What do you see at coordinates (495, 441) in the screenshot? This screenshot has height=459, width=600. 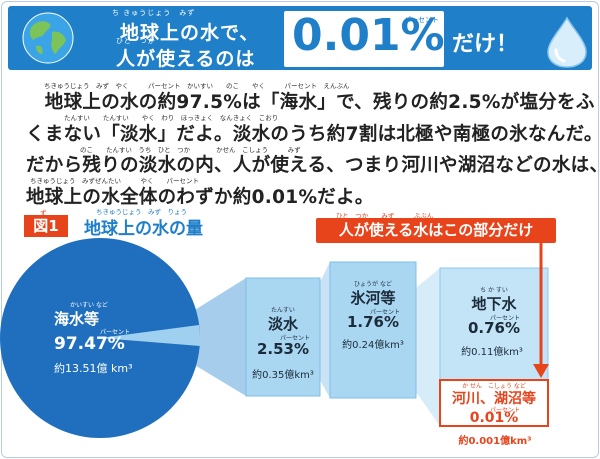 I see `rivers-amount: 約0.001億km³` at bounding box center [495, 441].